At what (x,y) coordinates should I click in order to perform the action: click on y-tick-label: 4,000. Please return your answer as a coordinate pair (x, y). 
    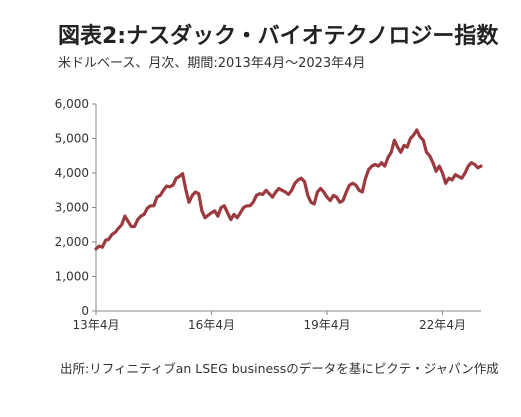
    Looking at the image, I should click on (72, 173).